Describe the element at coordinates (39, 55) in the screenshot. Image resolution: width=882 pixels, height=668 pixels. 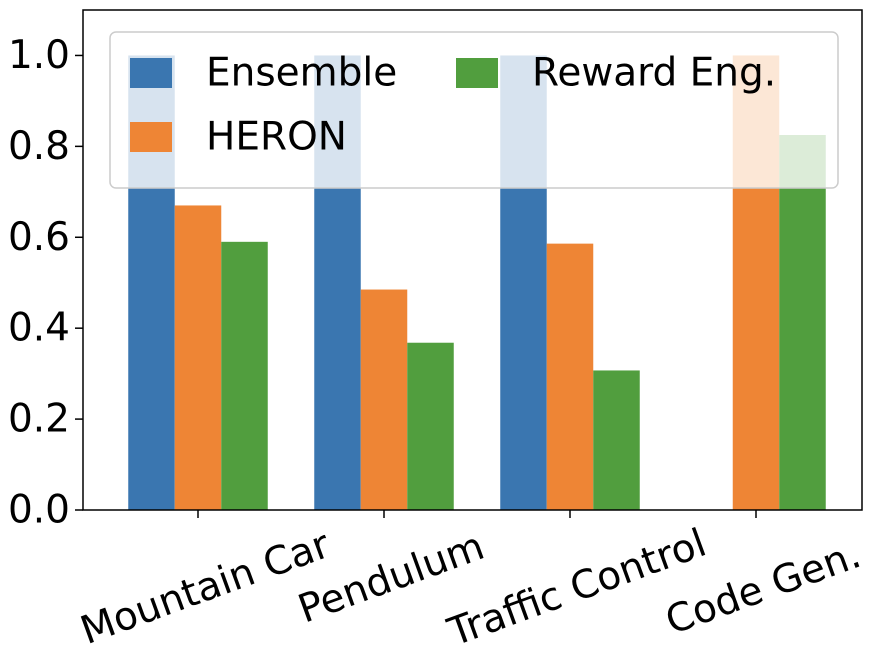
I see `y-tick-label: 1.0` at that location.